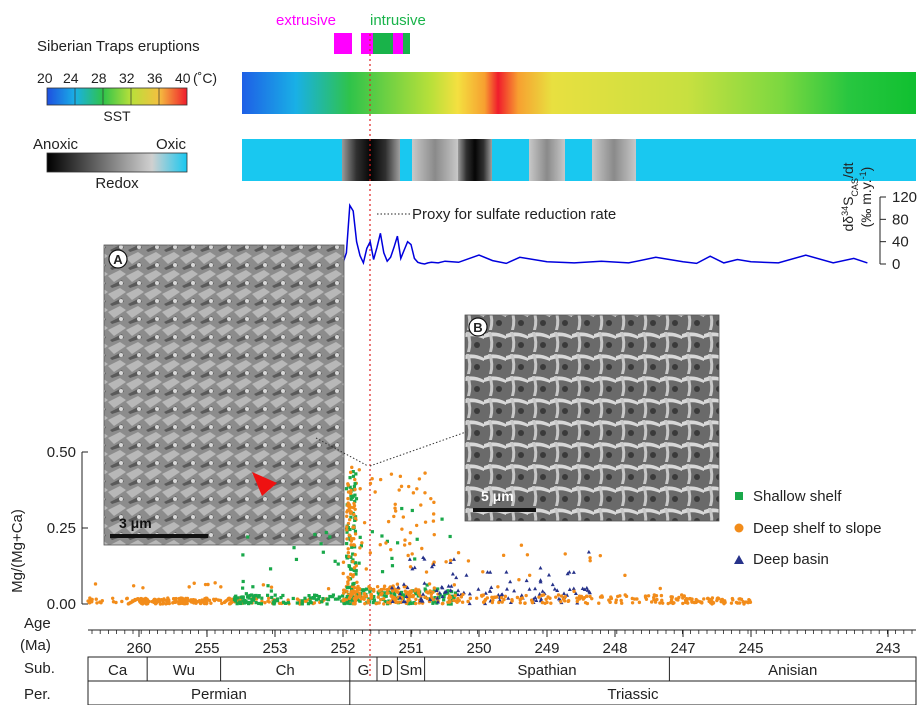 The width and height of the screenshot is (923, 705). I want to click on legend-shallow-marker, so click(739, 496).